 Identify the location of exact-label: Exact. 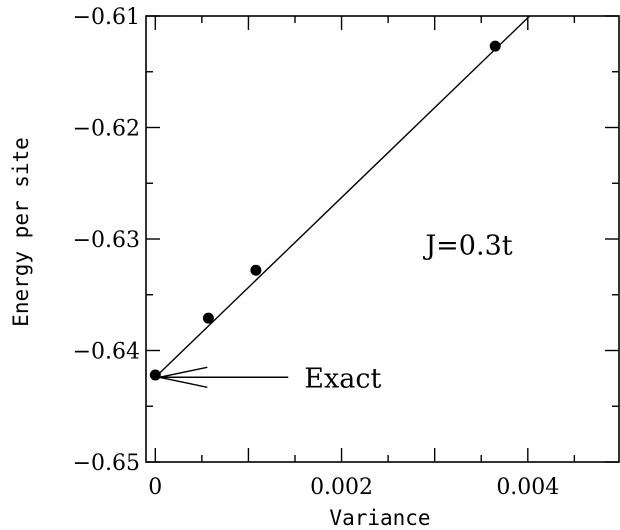
(342, 378).